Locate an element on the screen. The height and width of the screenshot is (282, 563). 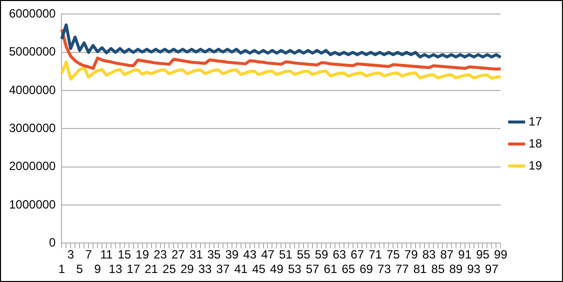
x-tick-label: 67 is located at coordinates (357, 255).